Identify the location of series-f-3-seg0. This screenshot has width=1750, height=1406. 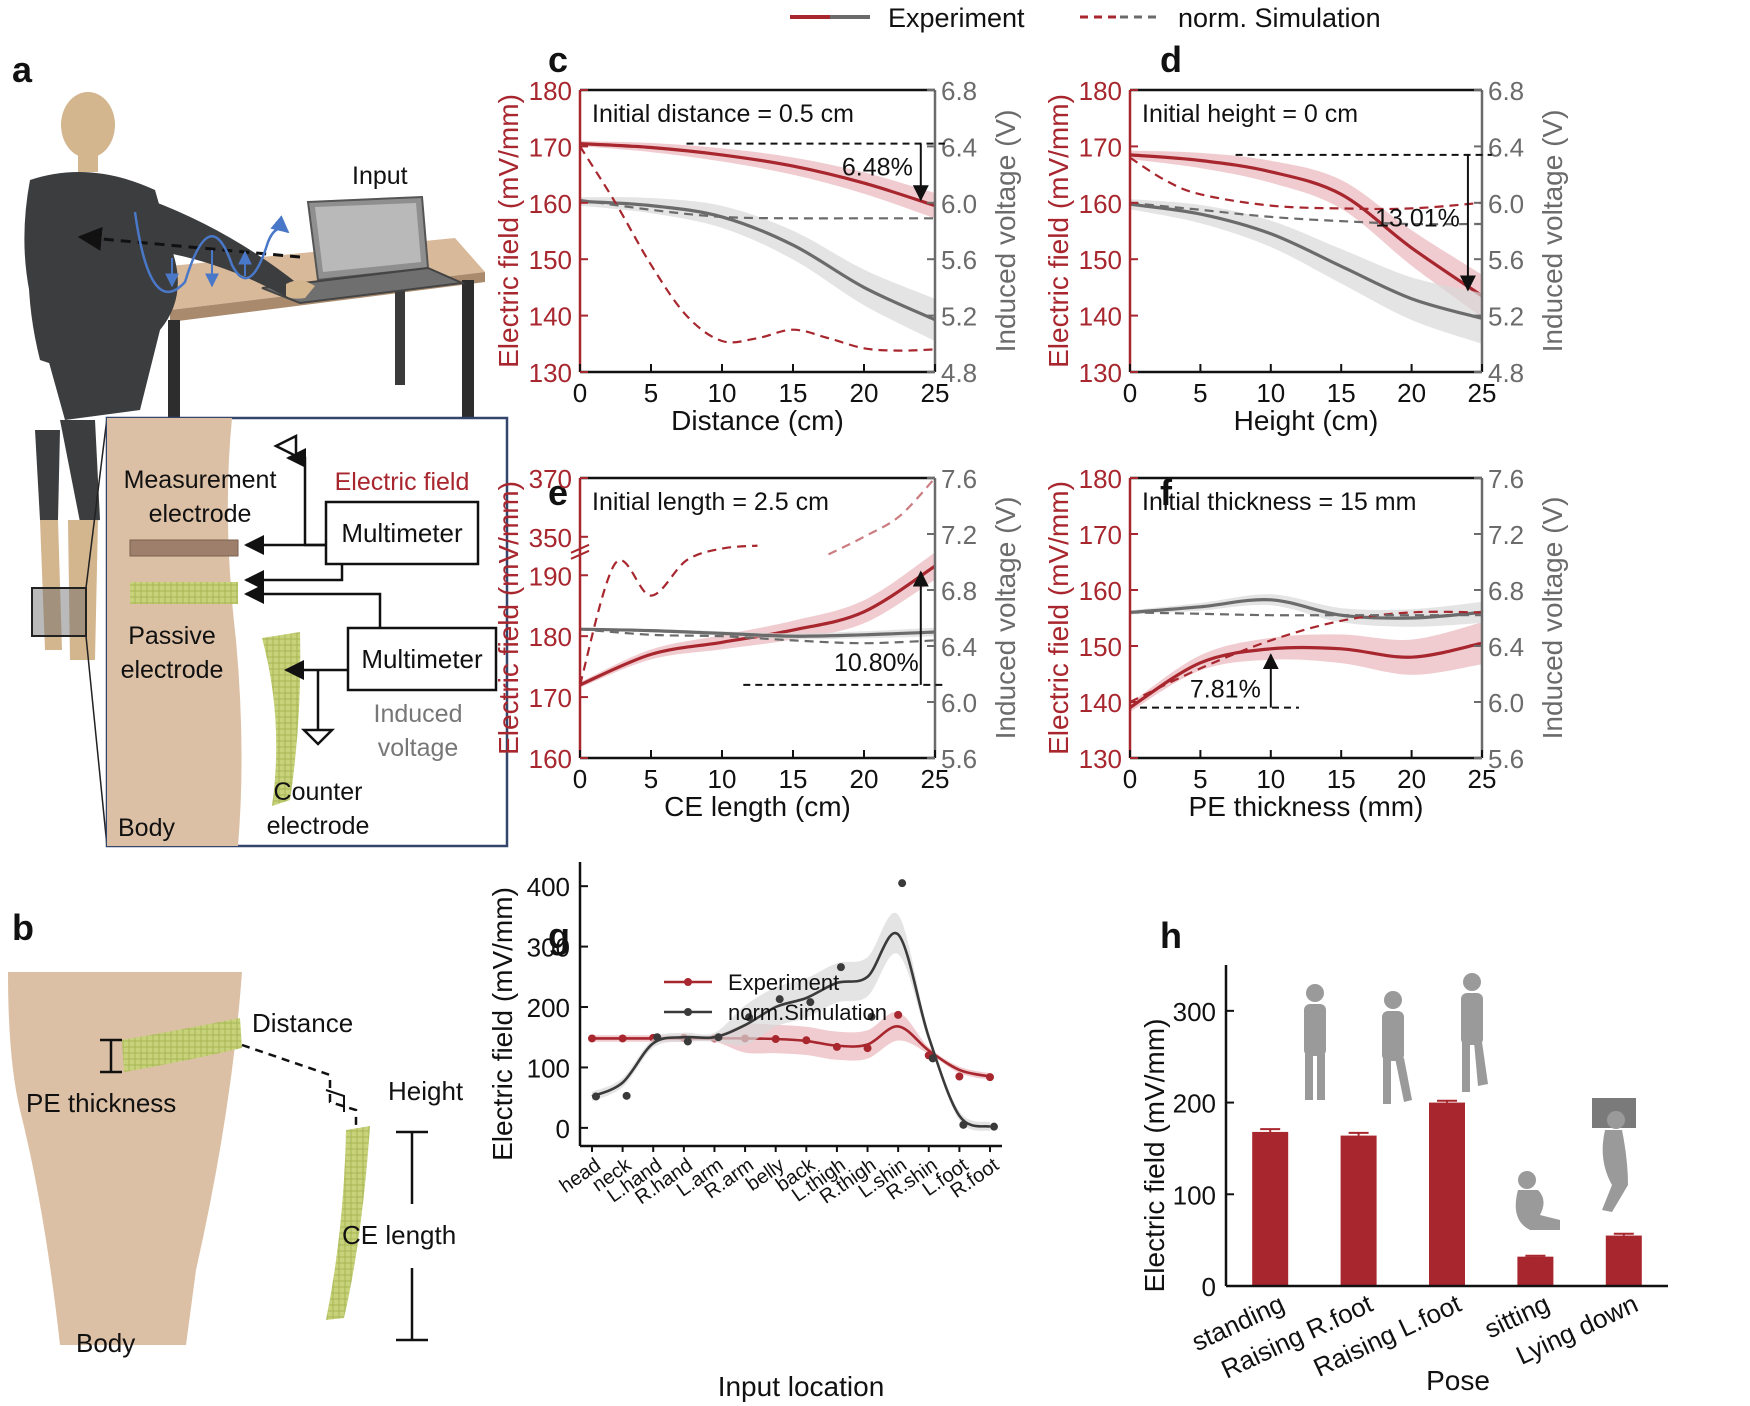
(1305, 614).